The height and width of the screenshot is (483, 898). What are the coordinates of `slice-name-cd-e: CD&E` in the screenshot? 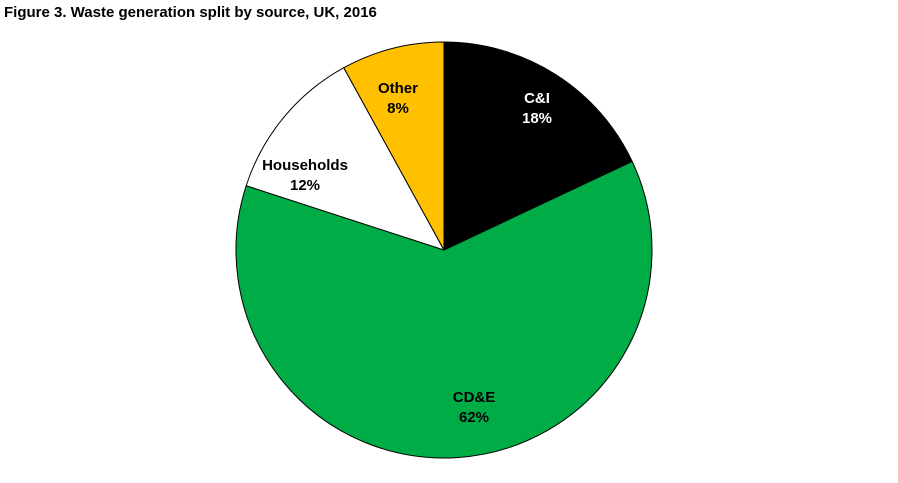 It's located at (474, 397).